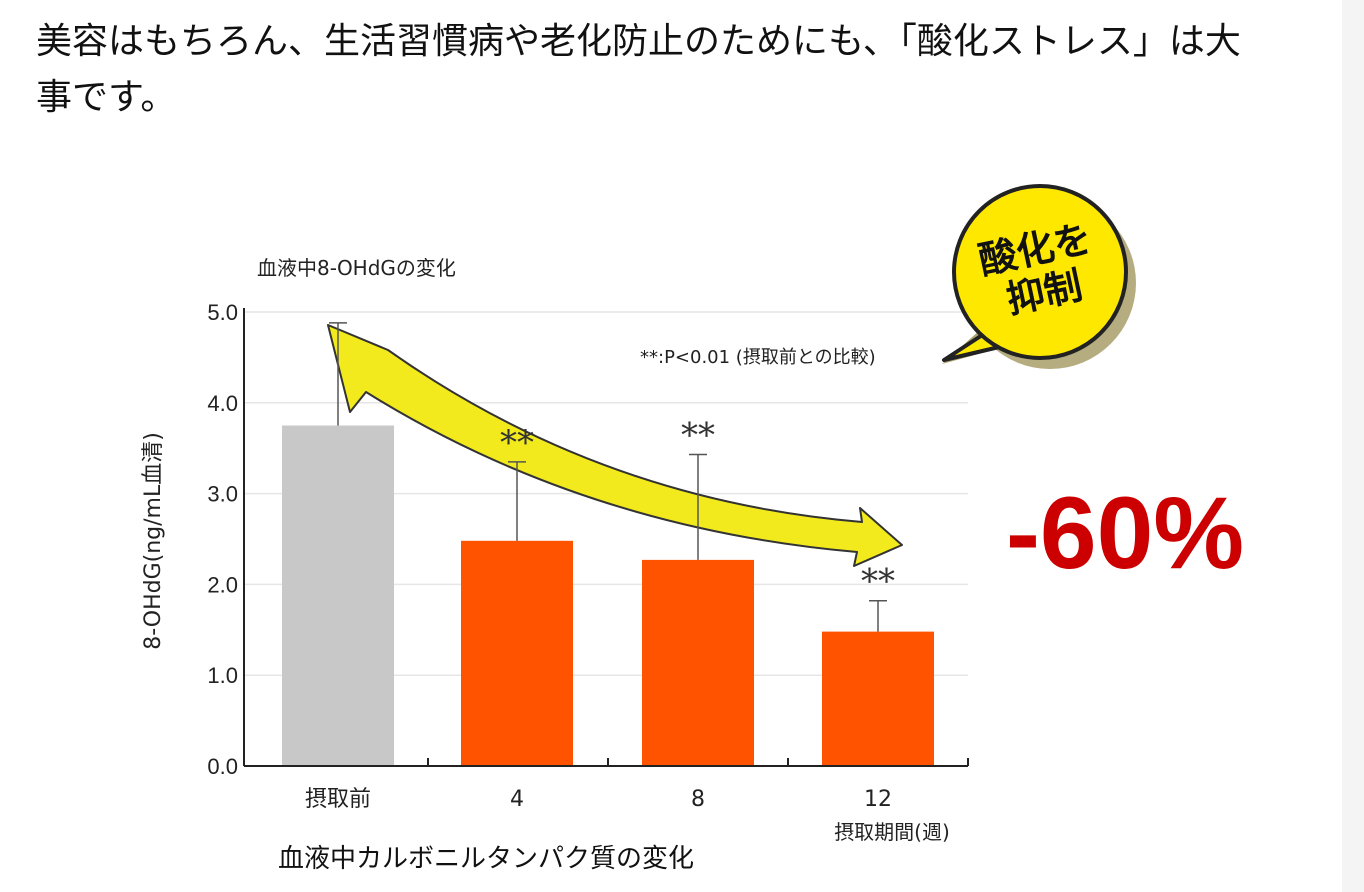 The height and width of the screenshot is (892, 1364). What do you see at coordinates (486, 859) in the screenshot?
I see `chart-caption: 血液中カルボニルタンパク質の変化` at bounding box center [486, 859].